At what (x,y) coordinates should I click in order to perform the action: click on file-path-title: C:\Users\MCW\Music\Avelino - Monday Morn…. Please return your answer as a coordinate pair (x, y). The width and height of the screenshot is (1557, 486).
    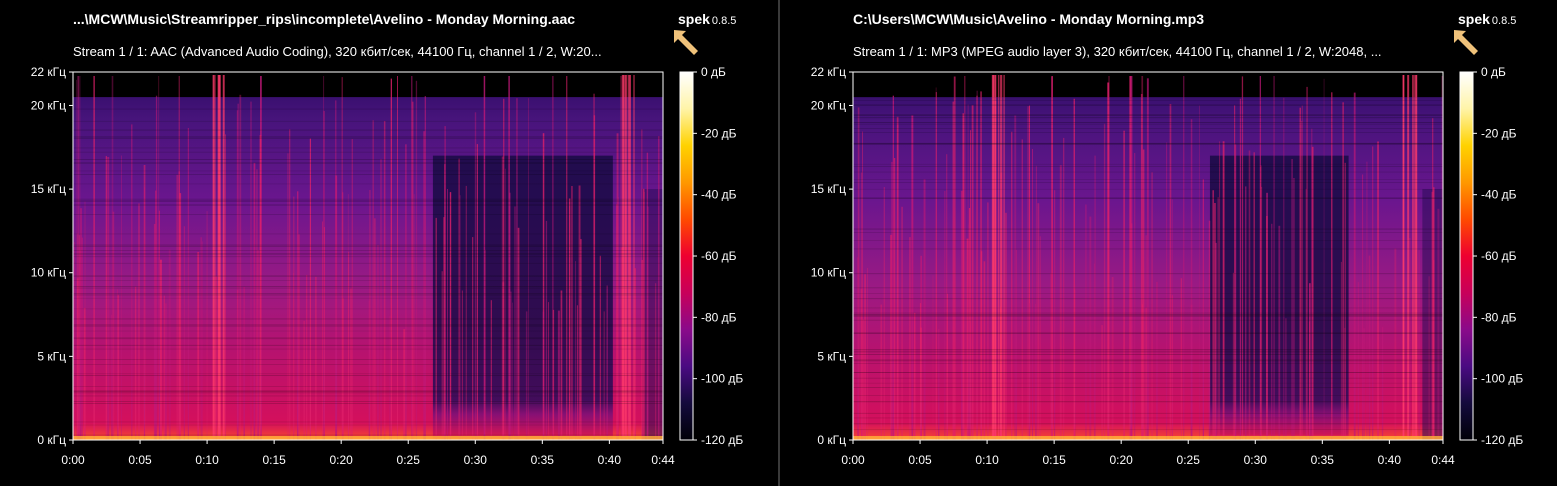
    Looking at the image, I should click on (1029, 19).